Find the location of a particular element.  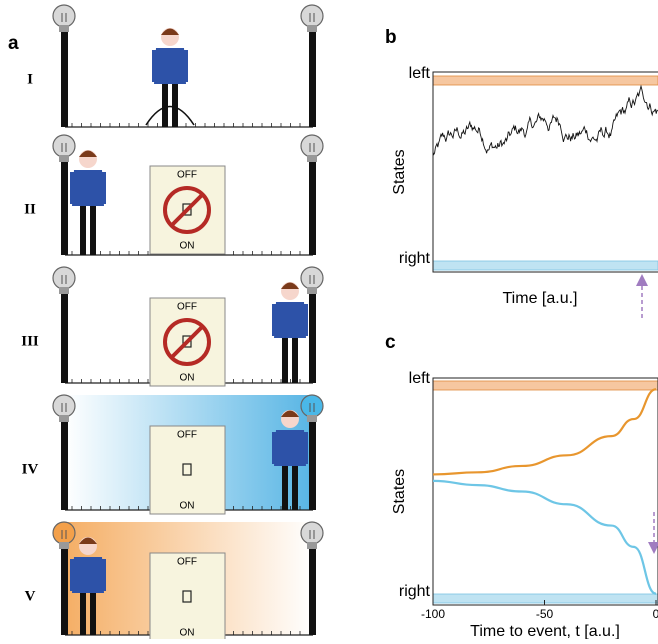

plot-frame is located at coordinates (545, 491).